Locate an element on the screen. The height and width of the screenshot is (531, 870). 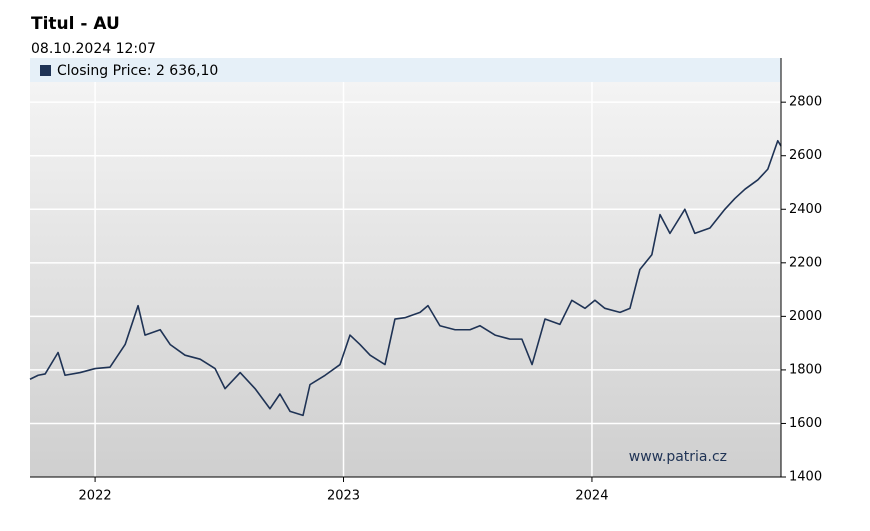
legend-swatch is located at coordinates (45, 70).